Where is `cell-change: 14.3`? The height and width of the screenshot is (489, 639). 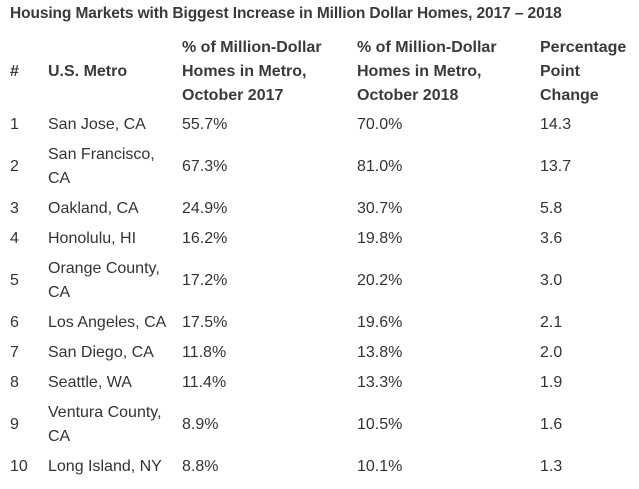 cell-change: 14.3 is located at coordinates (556, 124).